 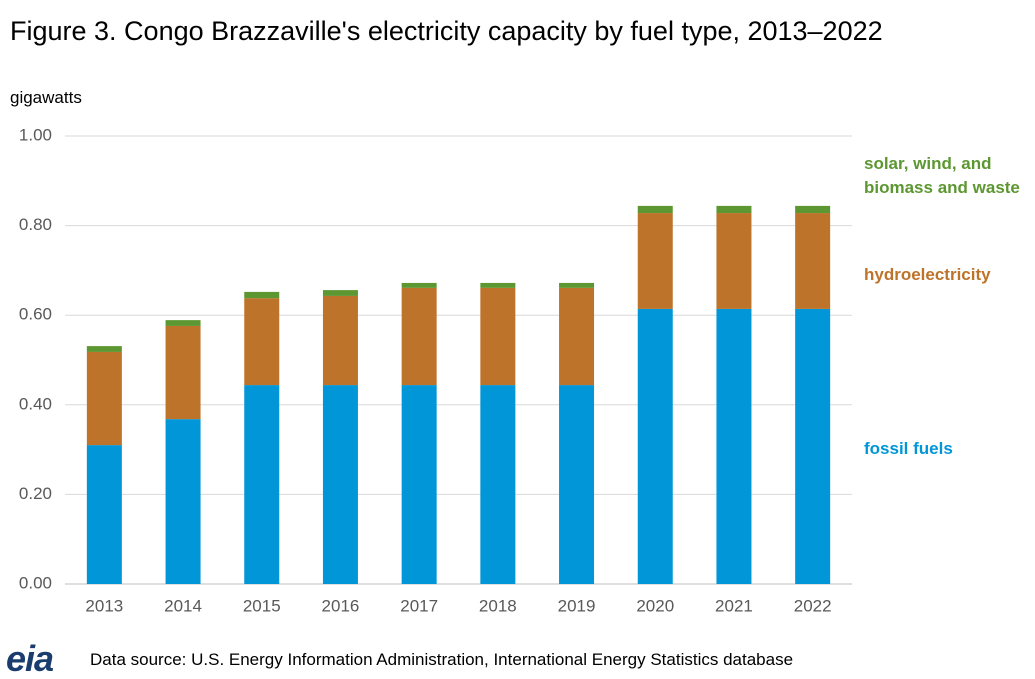 I want to click on x-tick-label: 2015, so click(x=262, y=605).